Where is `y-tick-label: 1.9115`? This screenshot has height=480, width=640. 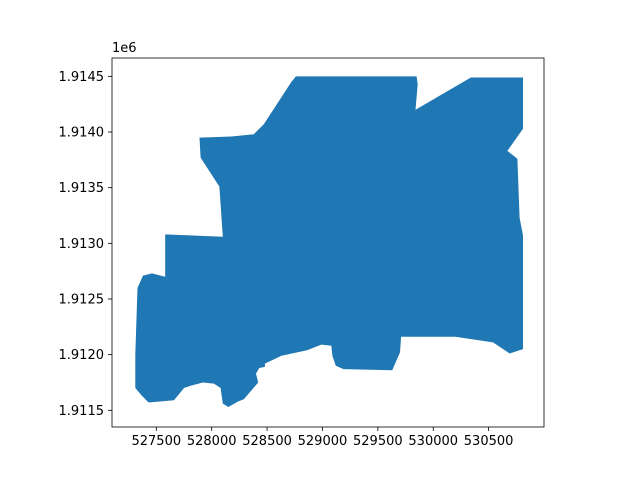
y-tick-label: 1.9115 is located at coordinates (82, 411).